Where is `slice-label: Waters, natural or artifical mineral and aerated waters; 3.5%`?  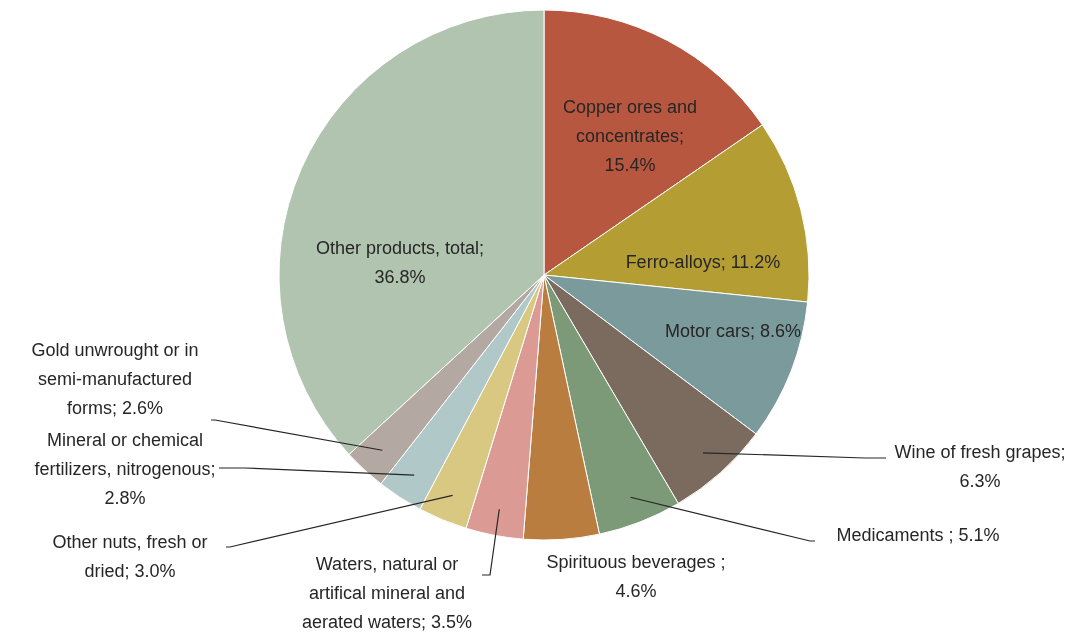
slice-label: Waters, natural or artifical mineral and aerated waters; 3.5% is located at coordinates (387, 593).